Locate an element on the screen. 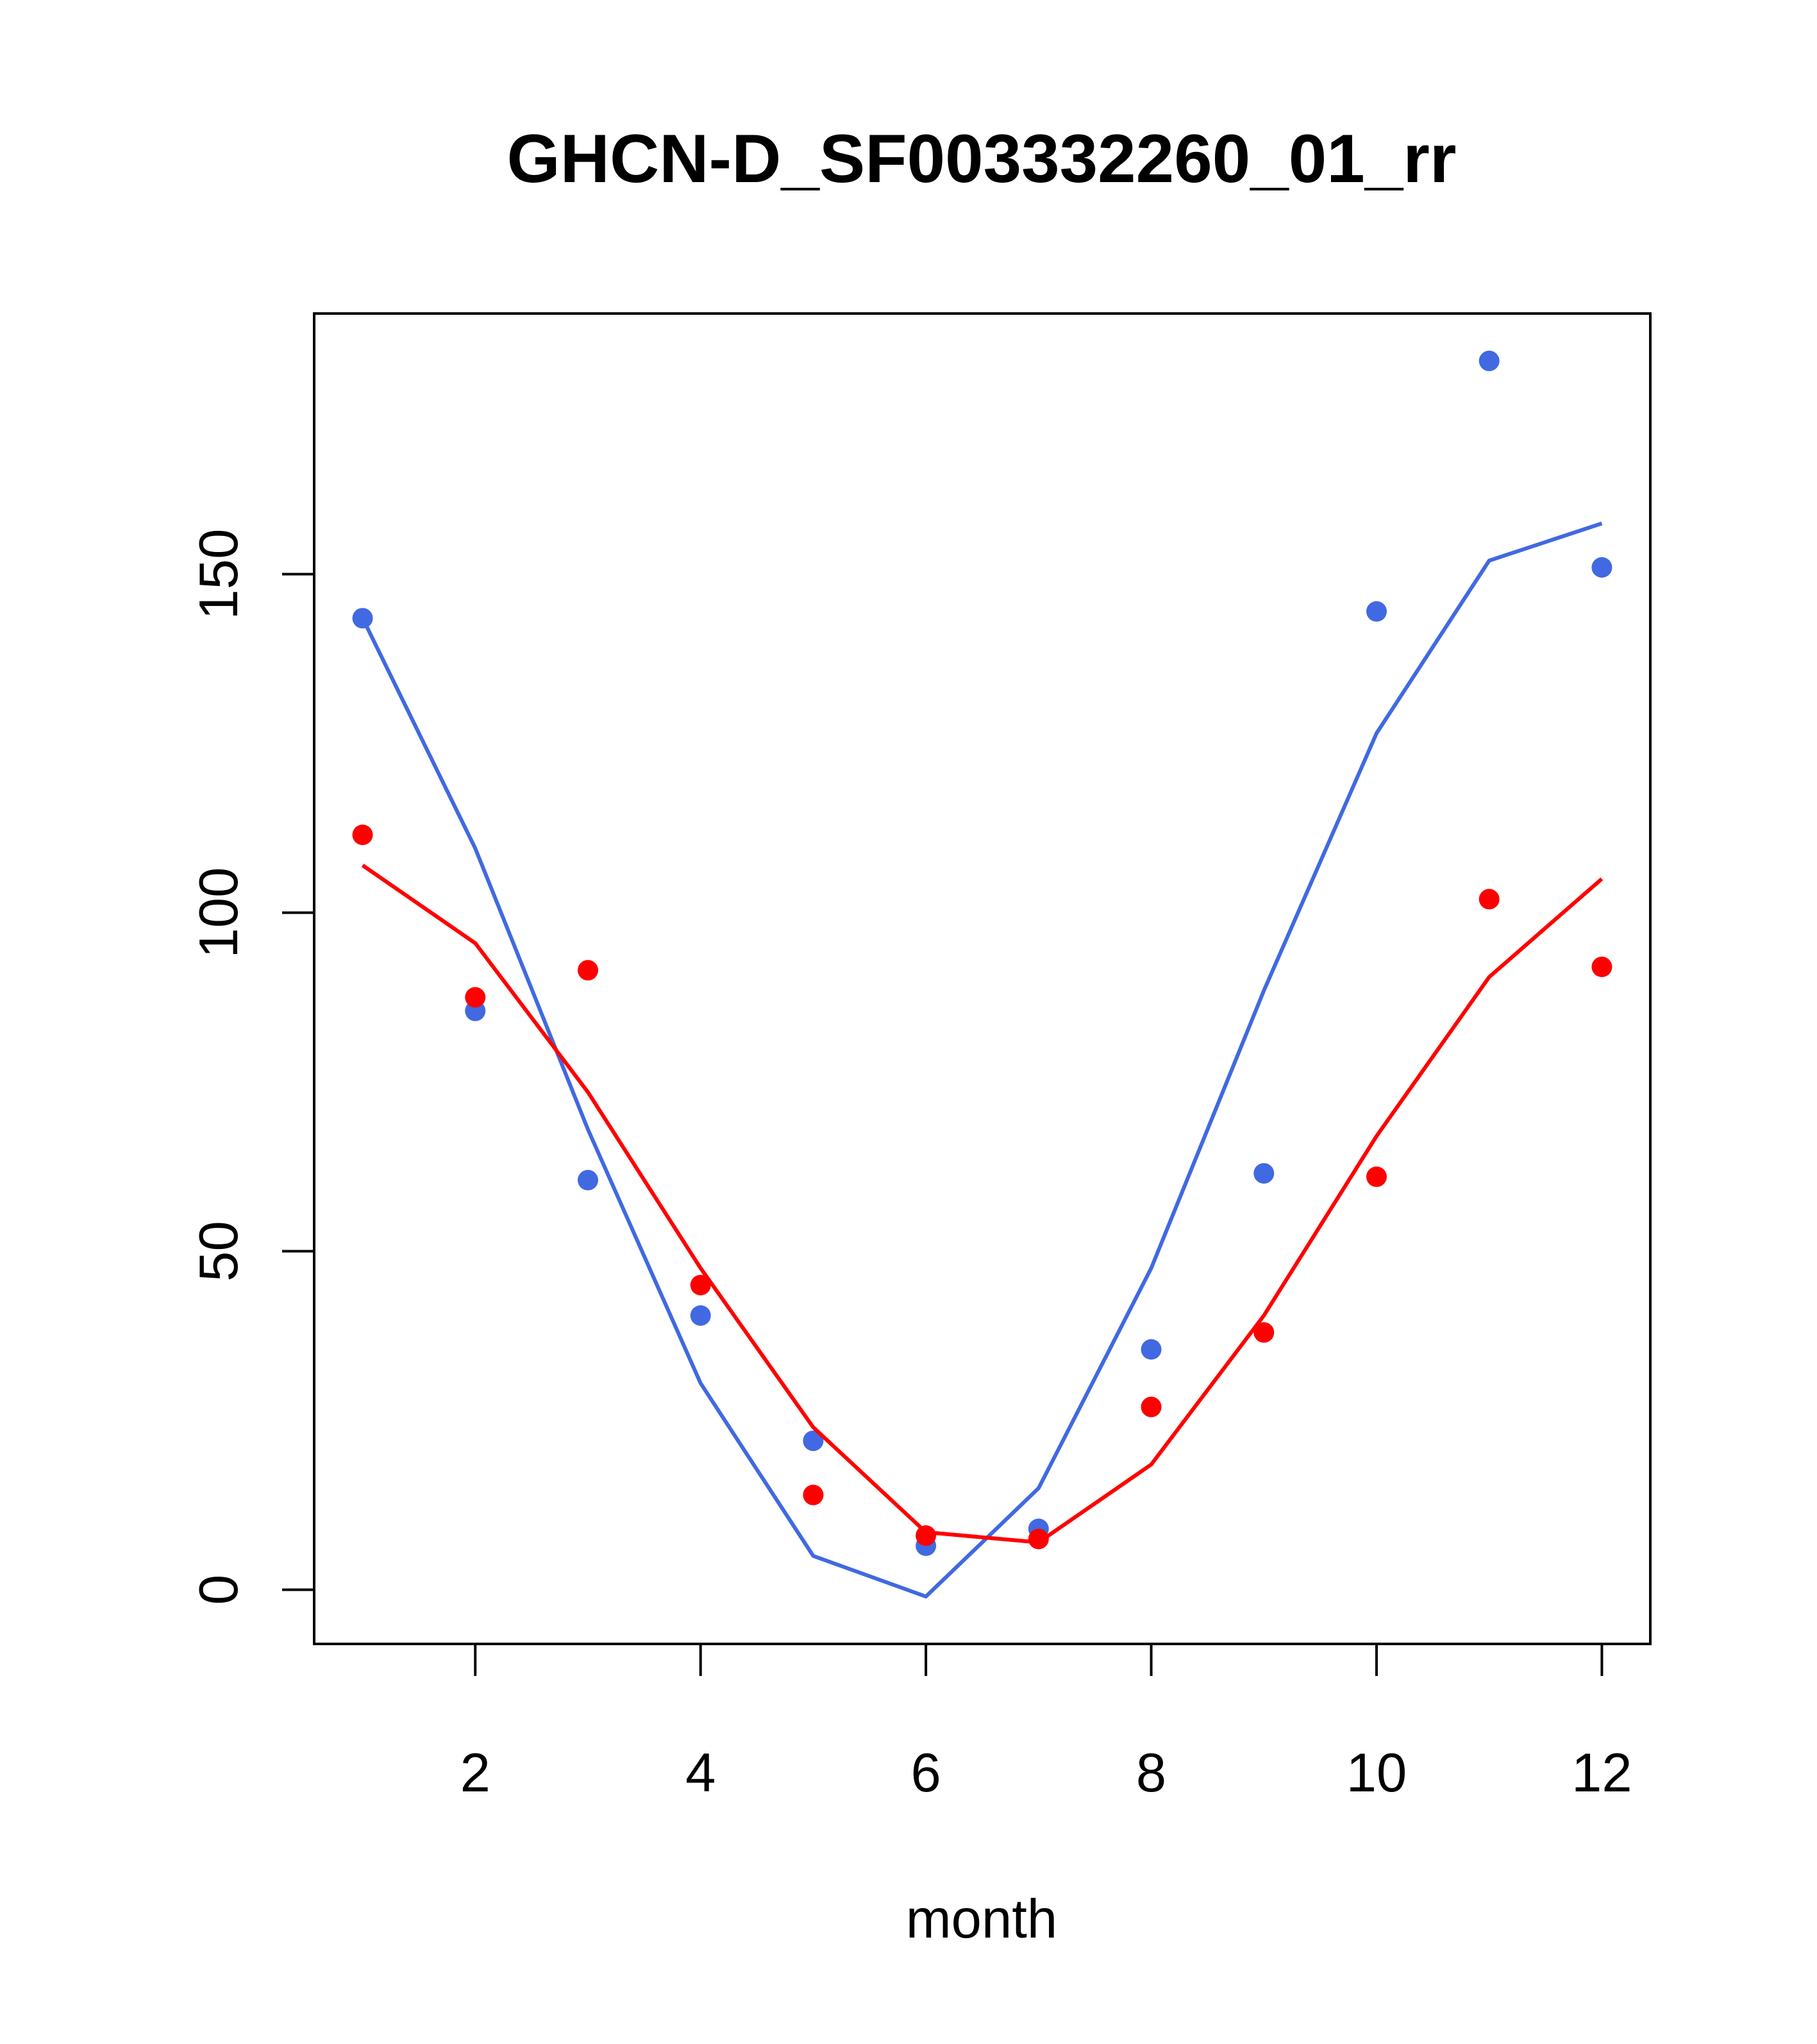  x-tick-label: 12 is located at coordinates (1601, 1774).